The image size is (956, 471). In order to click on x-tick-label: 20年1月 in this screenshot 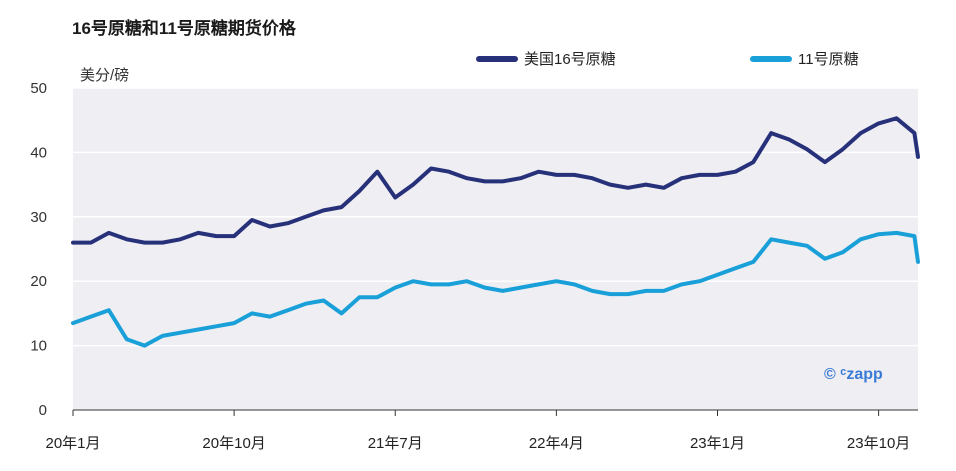, I will do `click(72, 443)`.